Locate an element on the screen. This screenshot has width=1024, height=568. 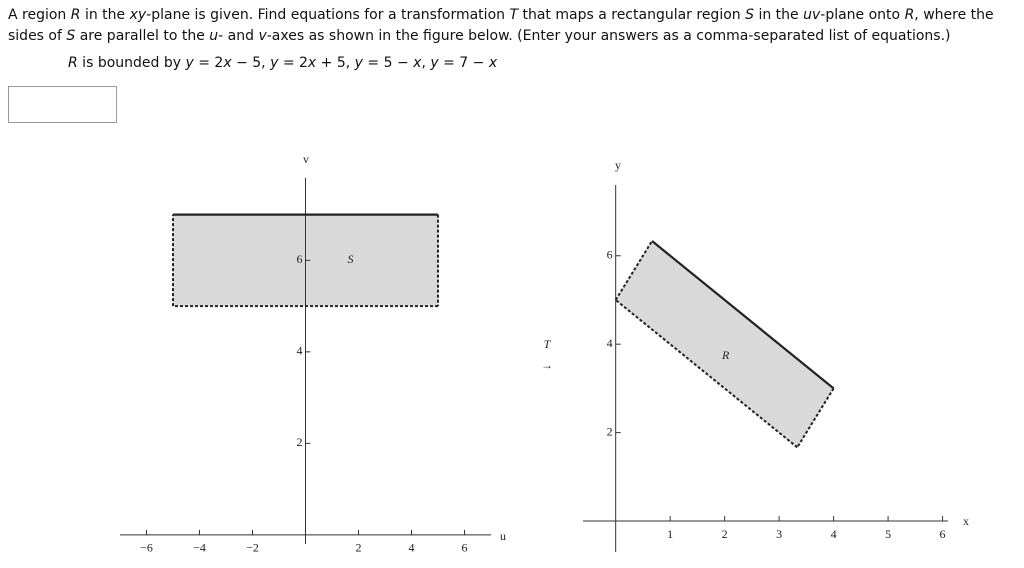
text-run: + 5, is located at coordinates (335, 63).